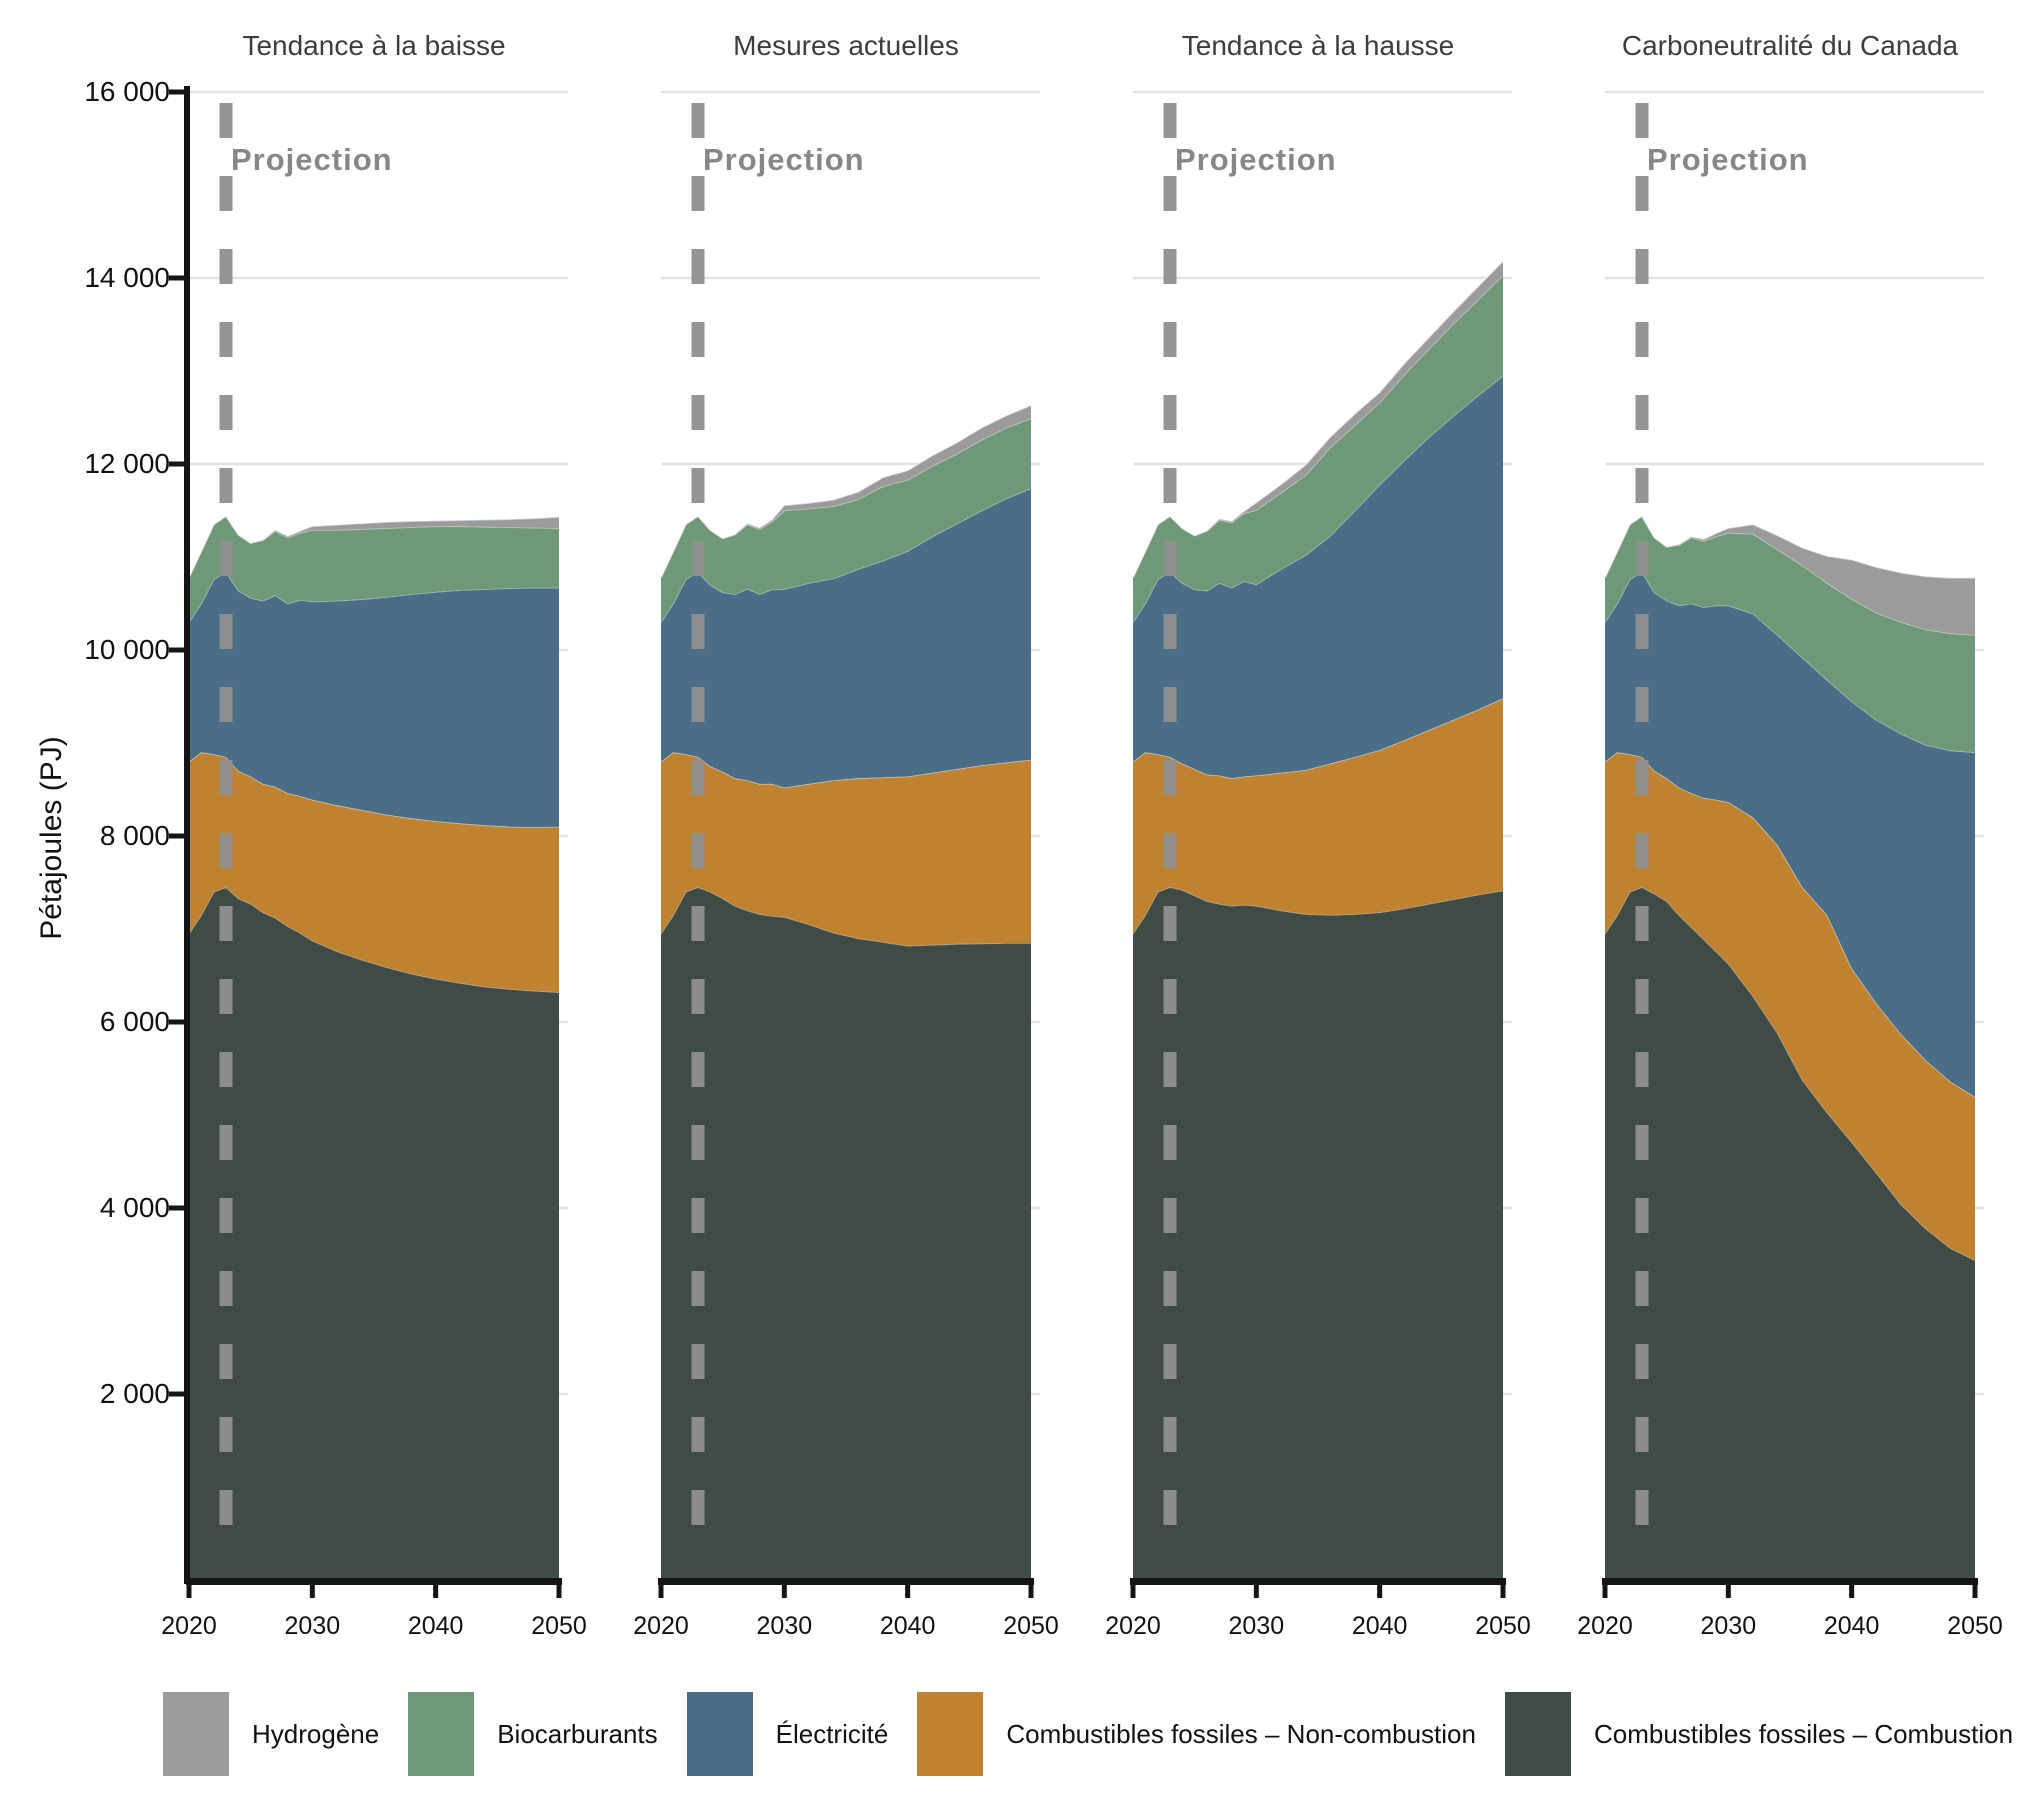 Image resolution: width=2025 pixels, height=1800 pixels. What do you see at coordinates (134, 1393) in the screenshot?
I see `y-tick-label: 2 000` at bounding box center [134, 1393].